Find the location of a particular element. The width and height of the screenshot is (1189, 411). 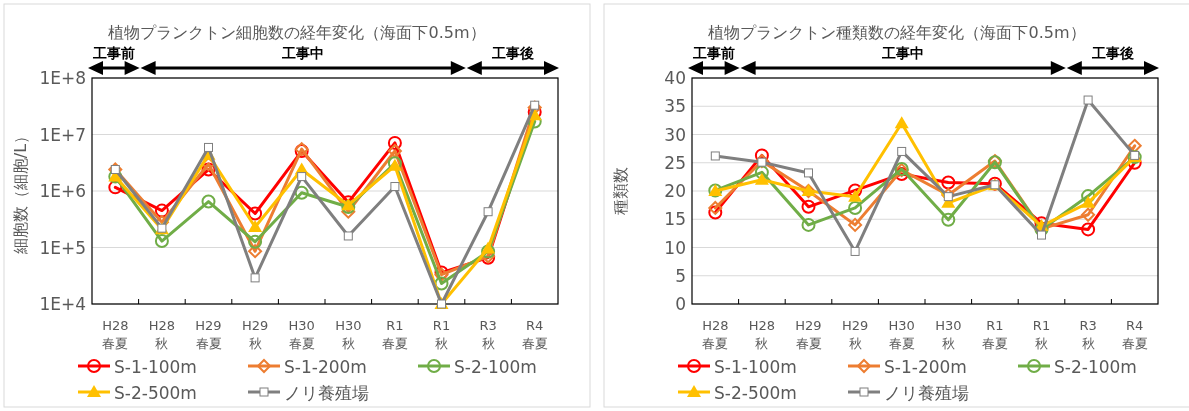

y-tick-label: 30 is located at coordinates (675, 134).